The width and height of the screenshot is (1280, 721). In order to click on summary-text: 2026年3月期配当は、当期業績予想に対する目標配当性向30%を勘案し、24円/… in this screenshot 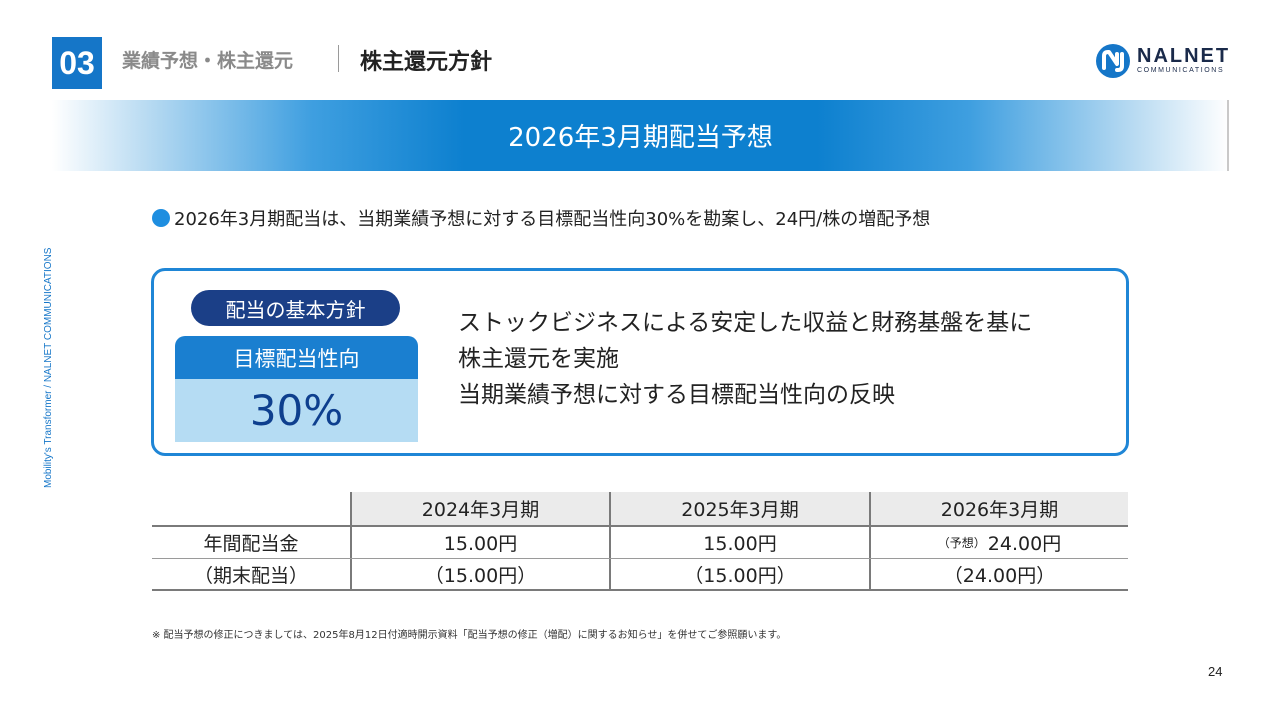, I will do `click(552, 219)`.